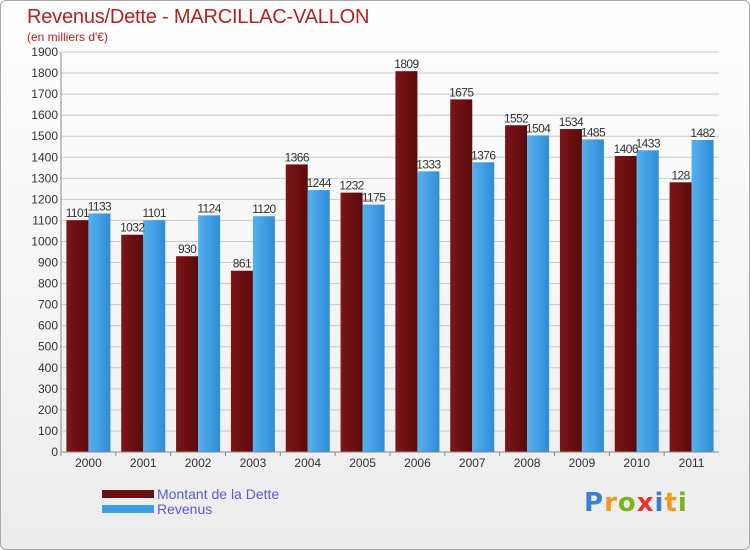 This screenshot has height=550, width=750. Describe the element at coordinates (155, 213) in the screenshot. I see `data-label-revenue: 1101` at that location.